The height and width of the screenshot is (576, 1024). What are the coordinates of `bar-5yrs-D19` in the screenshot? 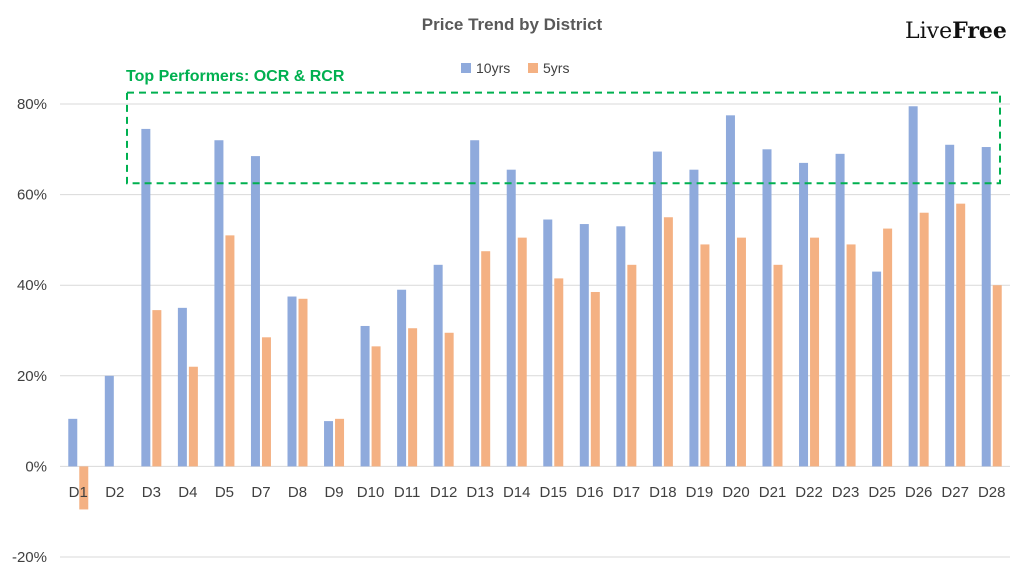 It's located at (705, 355).